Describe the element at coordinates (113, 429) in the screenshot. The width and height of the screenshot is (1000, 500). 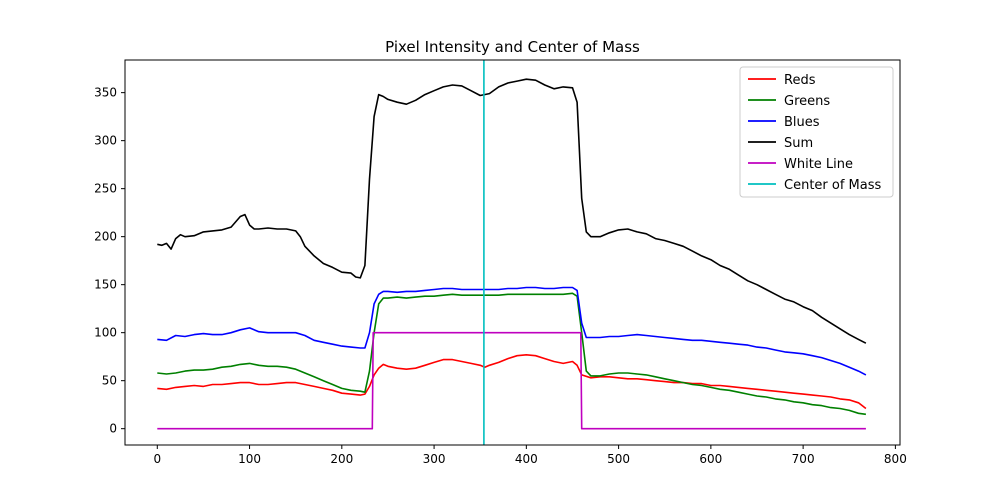
I see `y-tick-label: 0` at that location.